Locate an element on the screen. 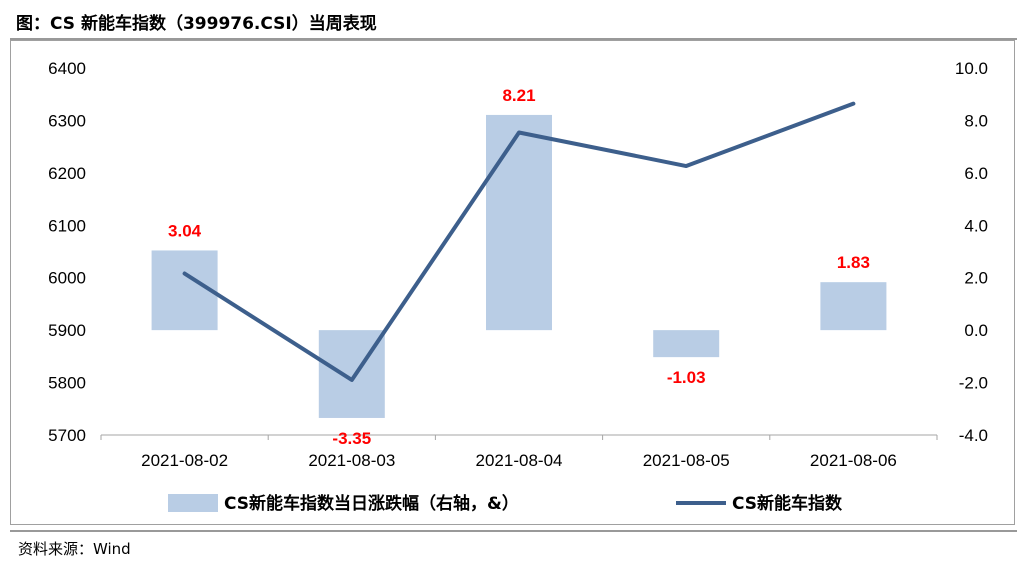  legend-label-bar: CS新能车指数当日涨跌幅（右轴，&） is located at coordinates (371, 503).